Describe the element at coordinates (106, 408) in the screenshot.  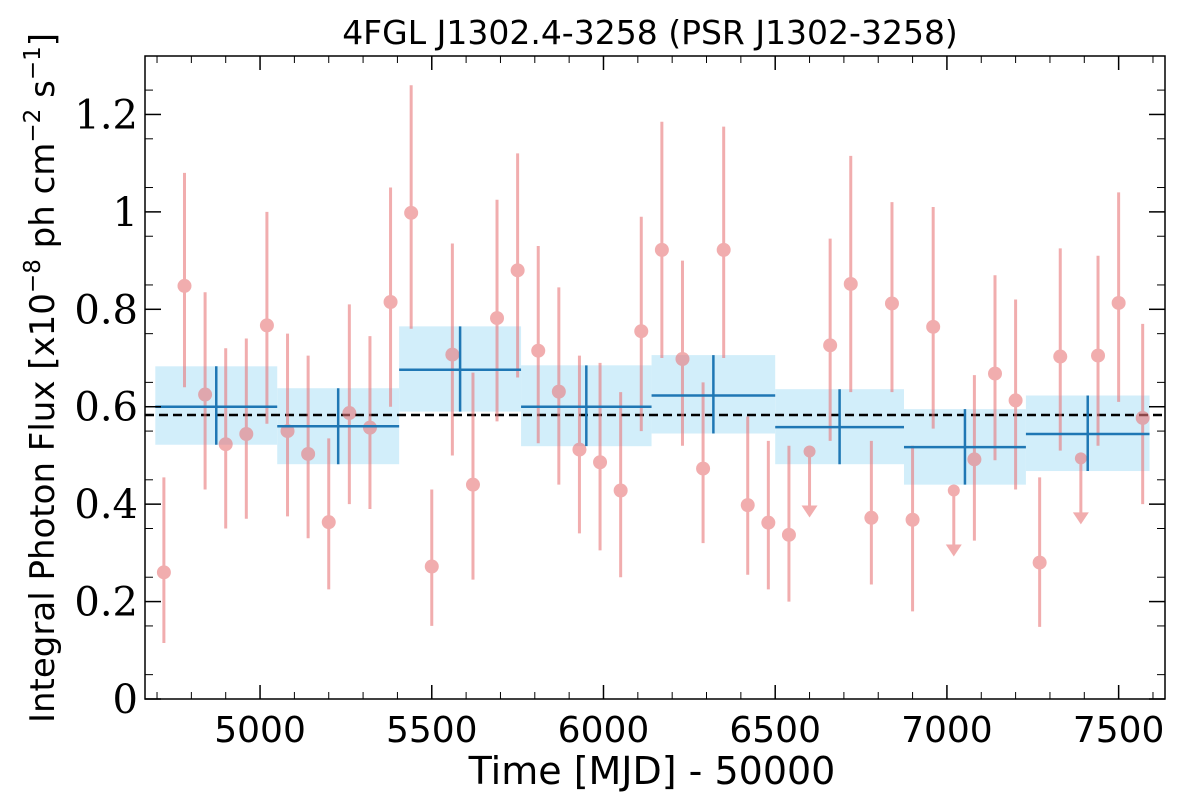
I see `y-tick-label-3: 0.6` at that location.